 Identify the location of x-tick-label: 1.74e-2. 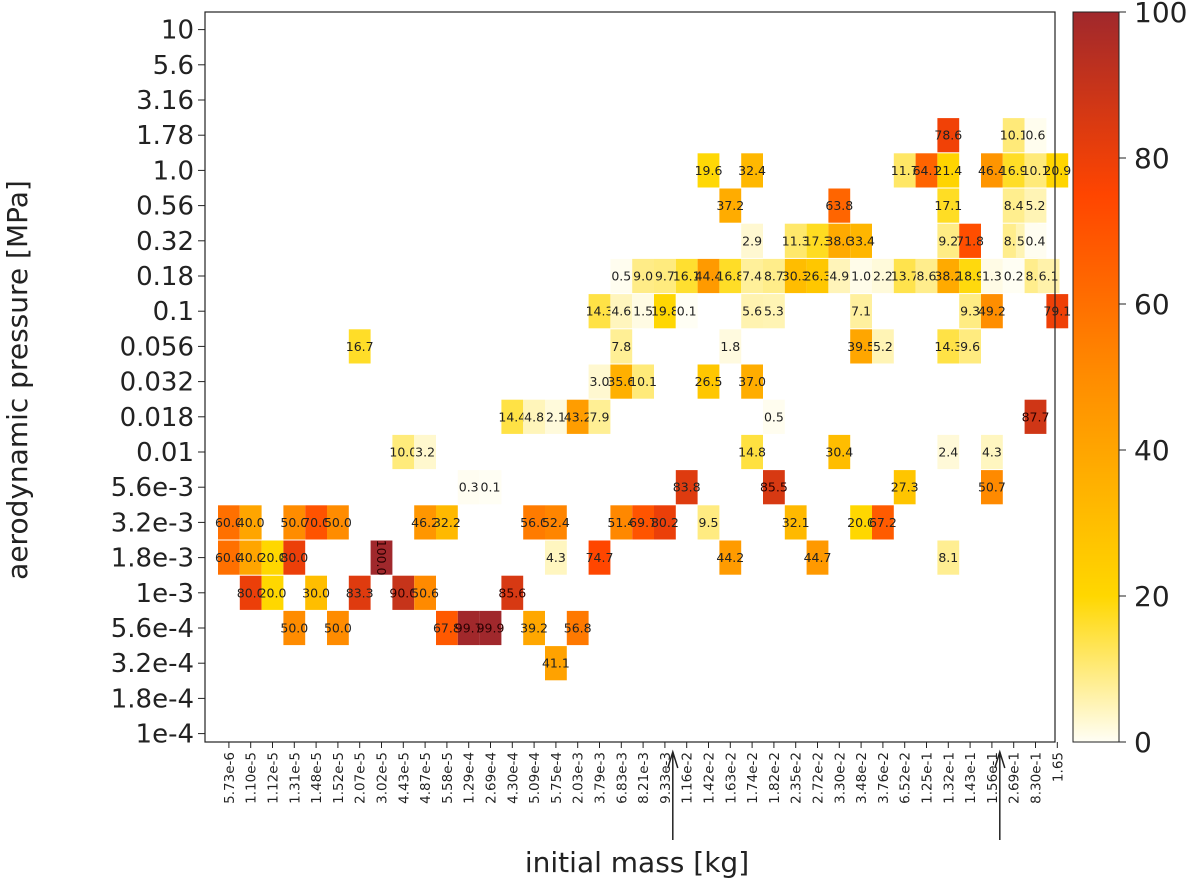
(753, 778).